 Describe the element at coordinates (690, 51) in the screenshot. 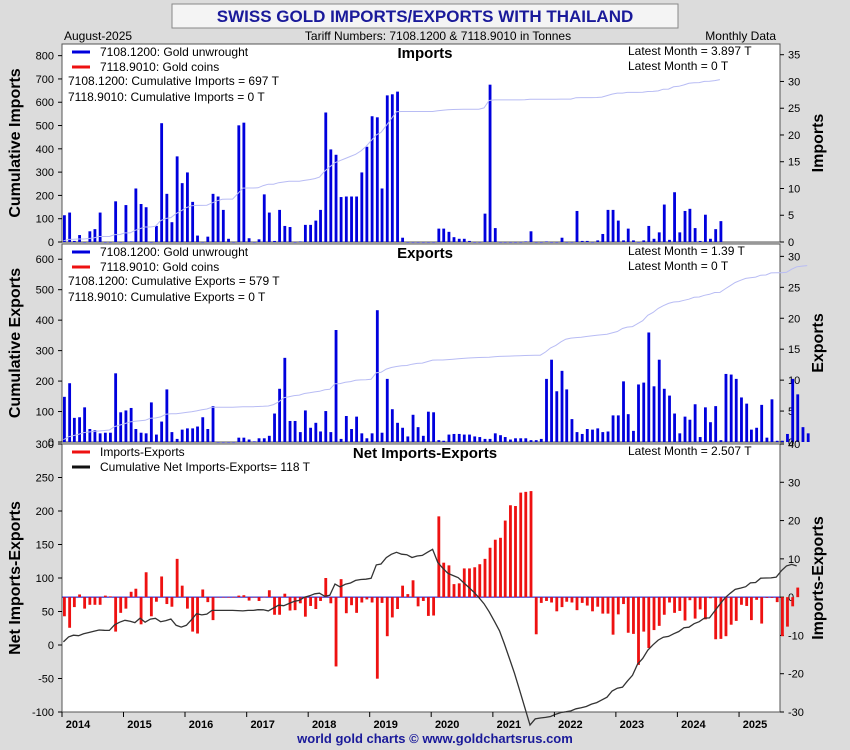

I see `imports-latest-month: Latest Month = 3.897 T` at that location.